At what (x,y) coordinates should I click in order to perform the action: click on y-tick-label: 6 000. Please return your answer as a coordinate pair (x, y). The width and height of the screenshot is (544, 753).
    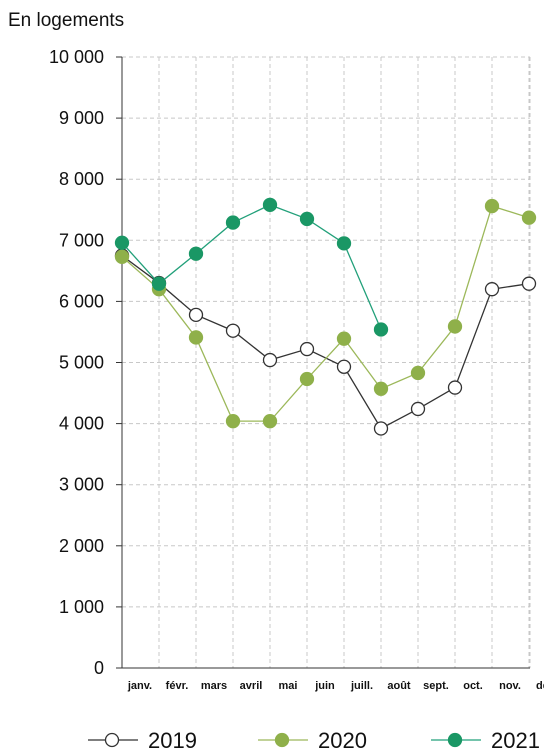
    Looking at the image, I should click on (81, 301).